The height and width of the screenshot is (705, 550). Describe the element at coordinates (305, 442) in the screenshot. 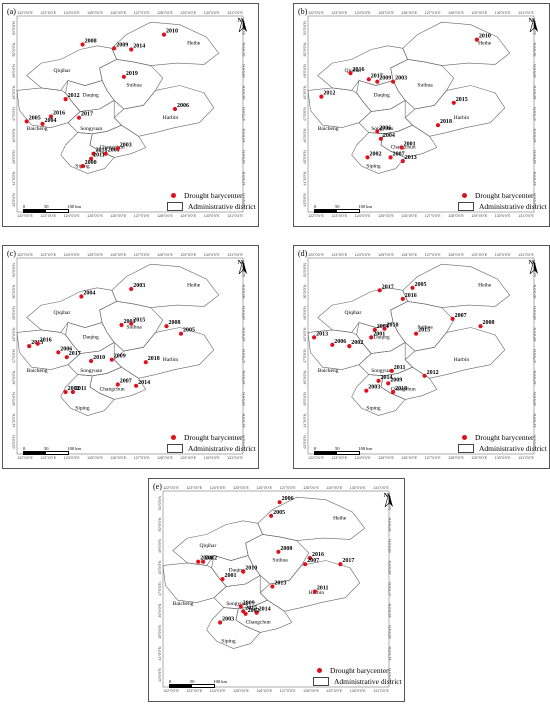

I see `lat-tick-label-left: 43°0'0"N` at that location.